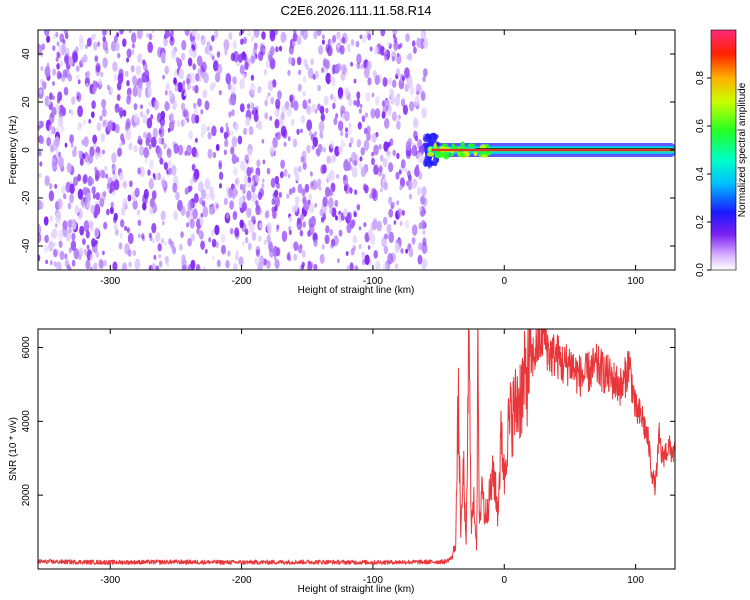  What do you see at coordinates (426, 159) in the screenshot?
I see `signal-onset-blob` at bounding box center [426, 159].